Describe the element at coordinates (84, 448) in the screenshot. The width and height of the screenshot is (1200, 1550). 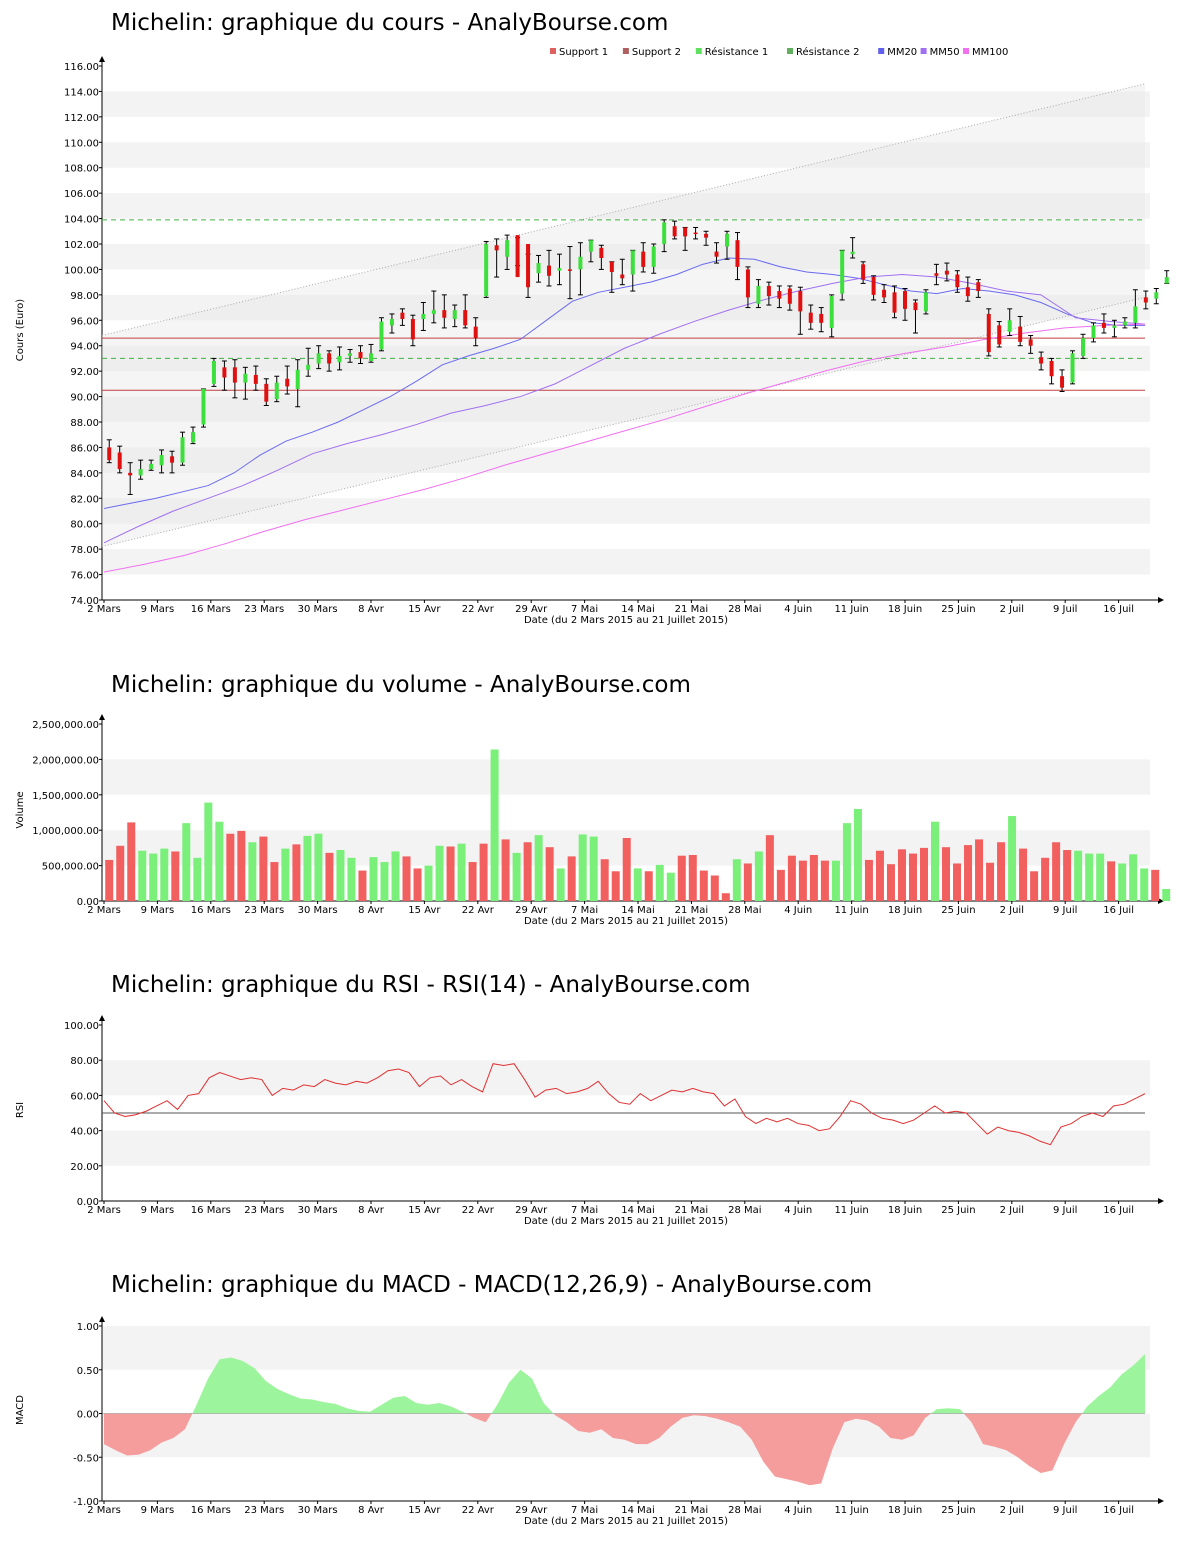
I see `y-tick-label: 86.00` at that location.